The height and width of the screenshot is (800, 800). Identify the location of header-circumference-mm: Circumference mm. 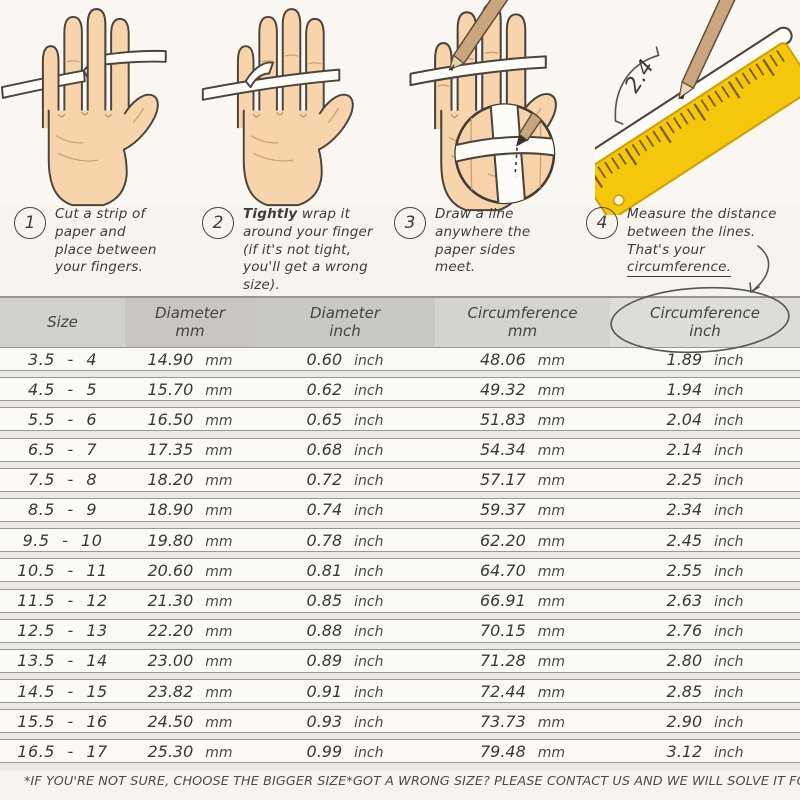
(522, 322).